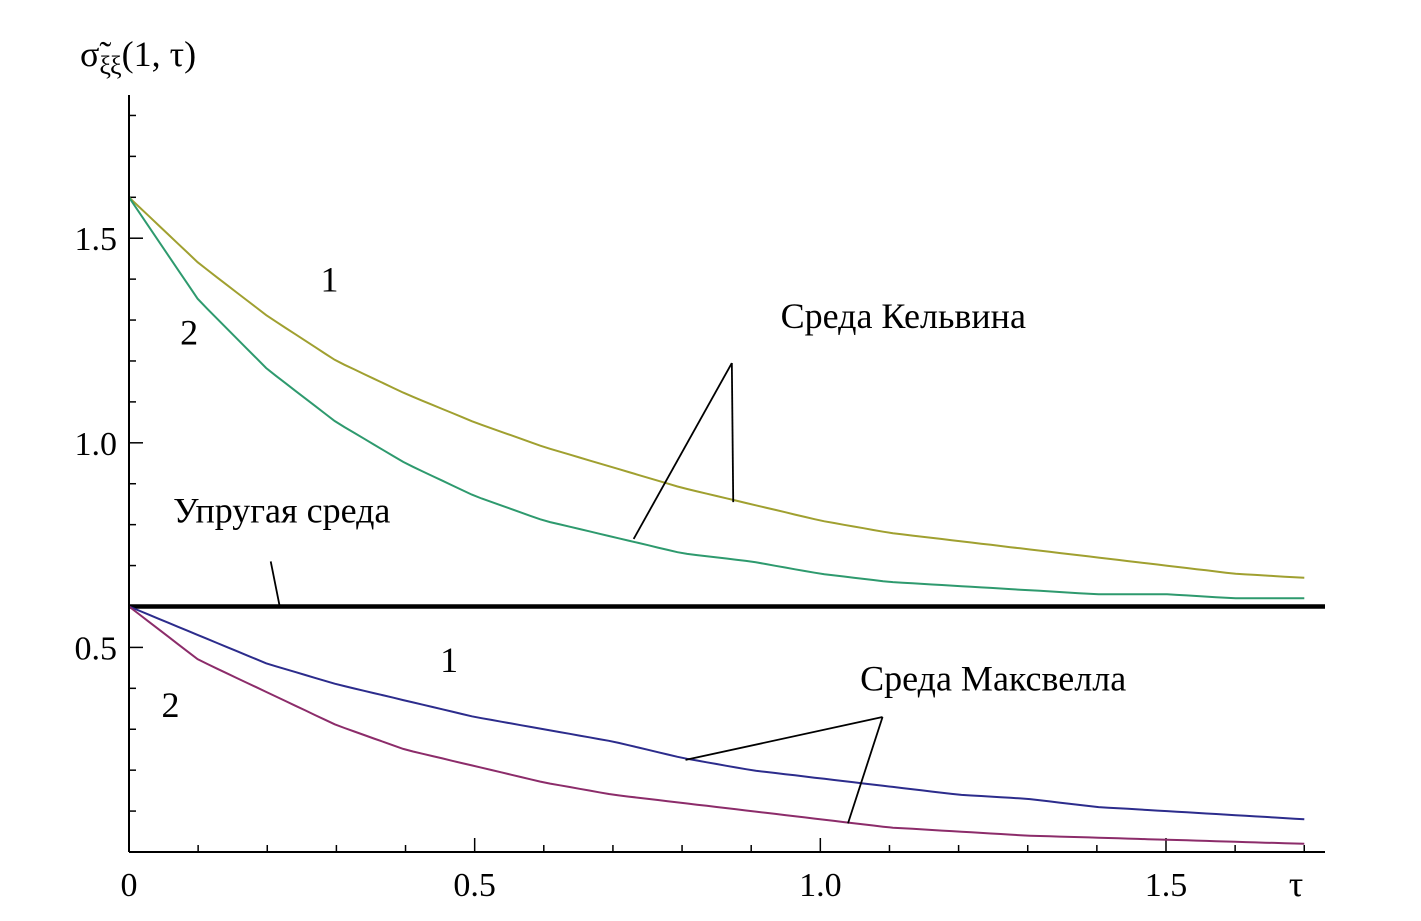 The image size is (1421, 921). Describe the element at coordinates (329, 279) in the screenshot. I see `curve-label-kelvin-1: 1` at that location.